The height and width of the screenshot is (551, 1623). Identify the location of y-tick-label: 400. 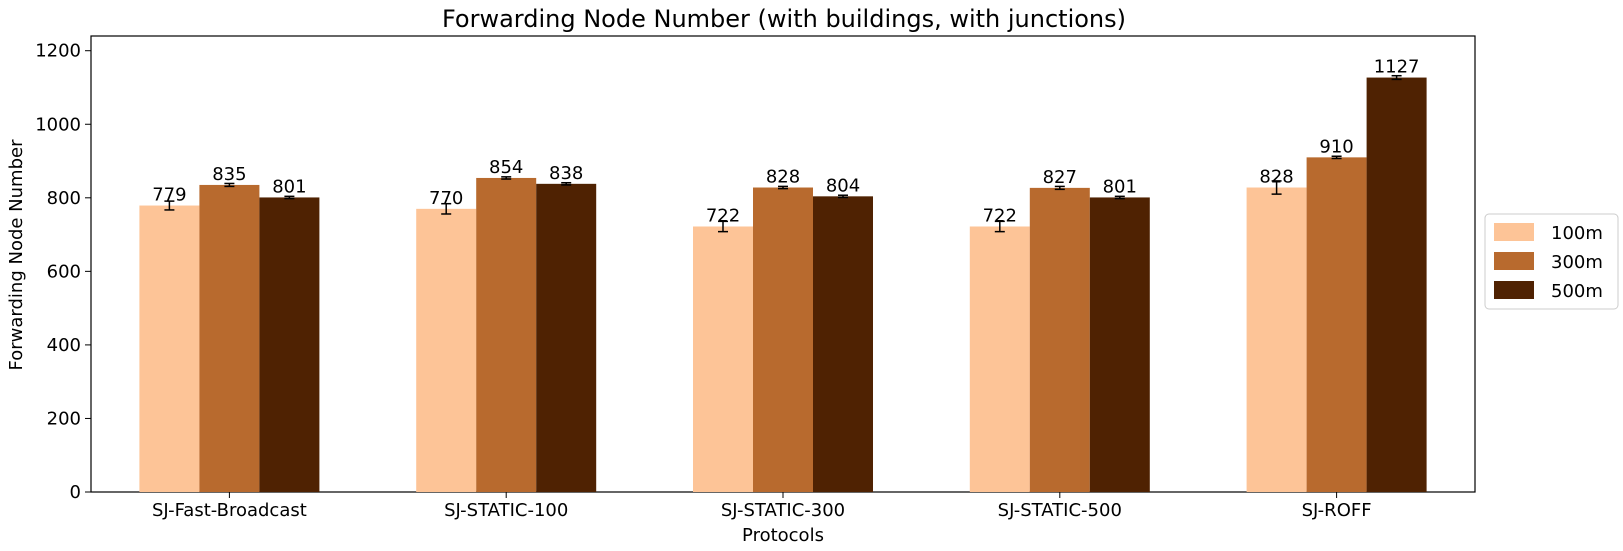
(64, 345).